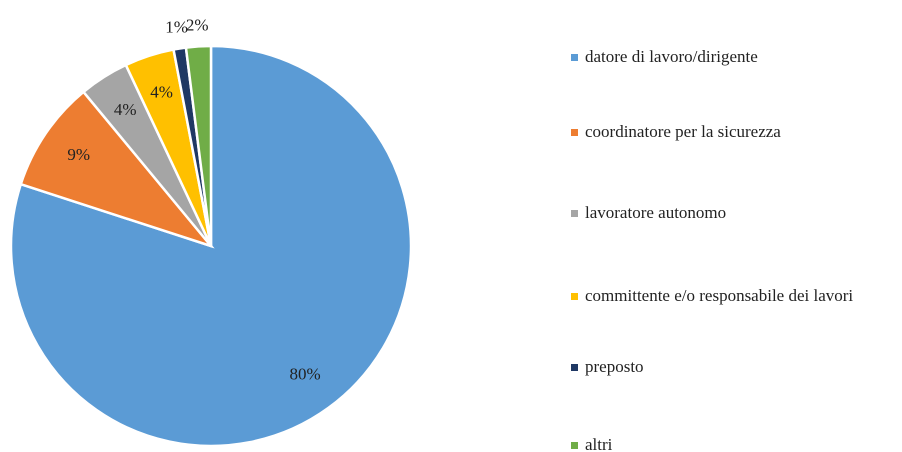  Describe the element at coordinates (599, 443) in the screenshot. I see `legend-label: altri` at that location.